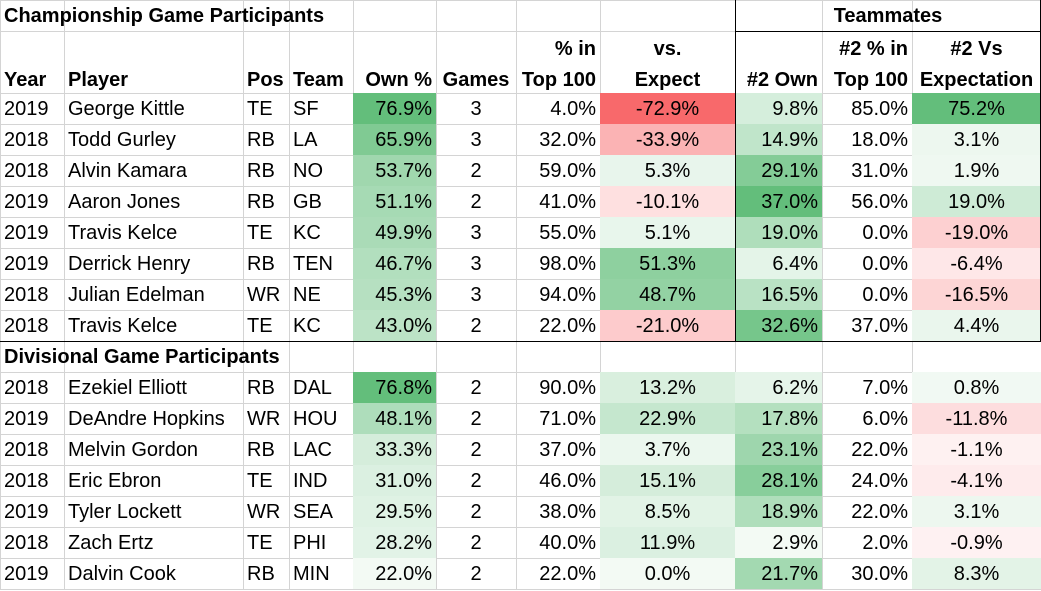 The height and width of the screenshot is (591, 1041). I want to click on cell-player: Zach Ertz, so click(111, 542).